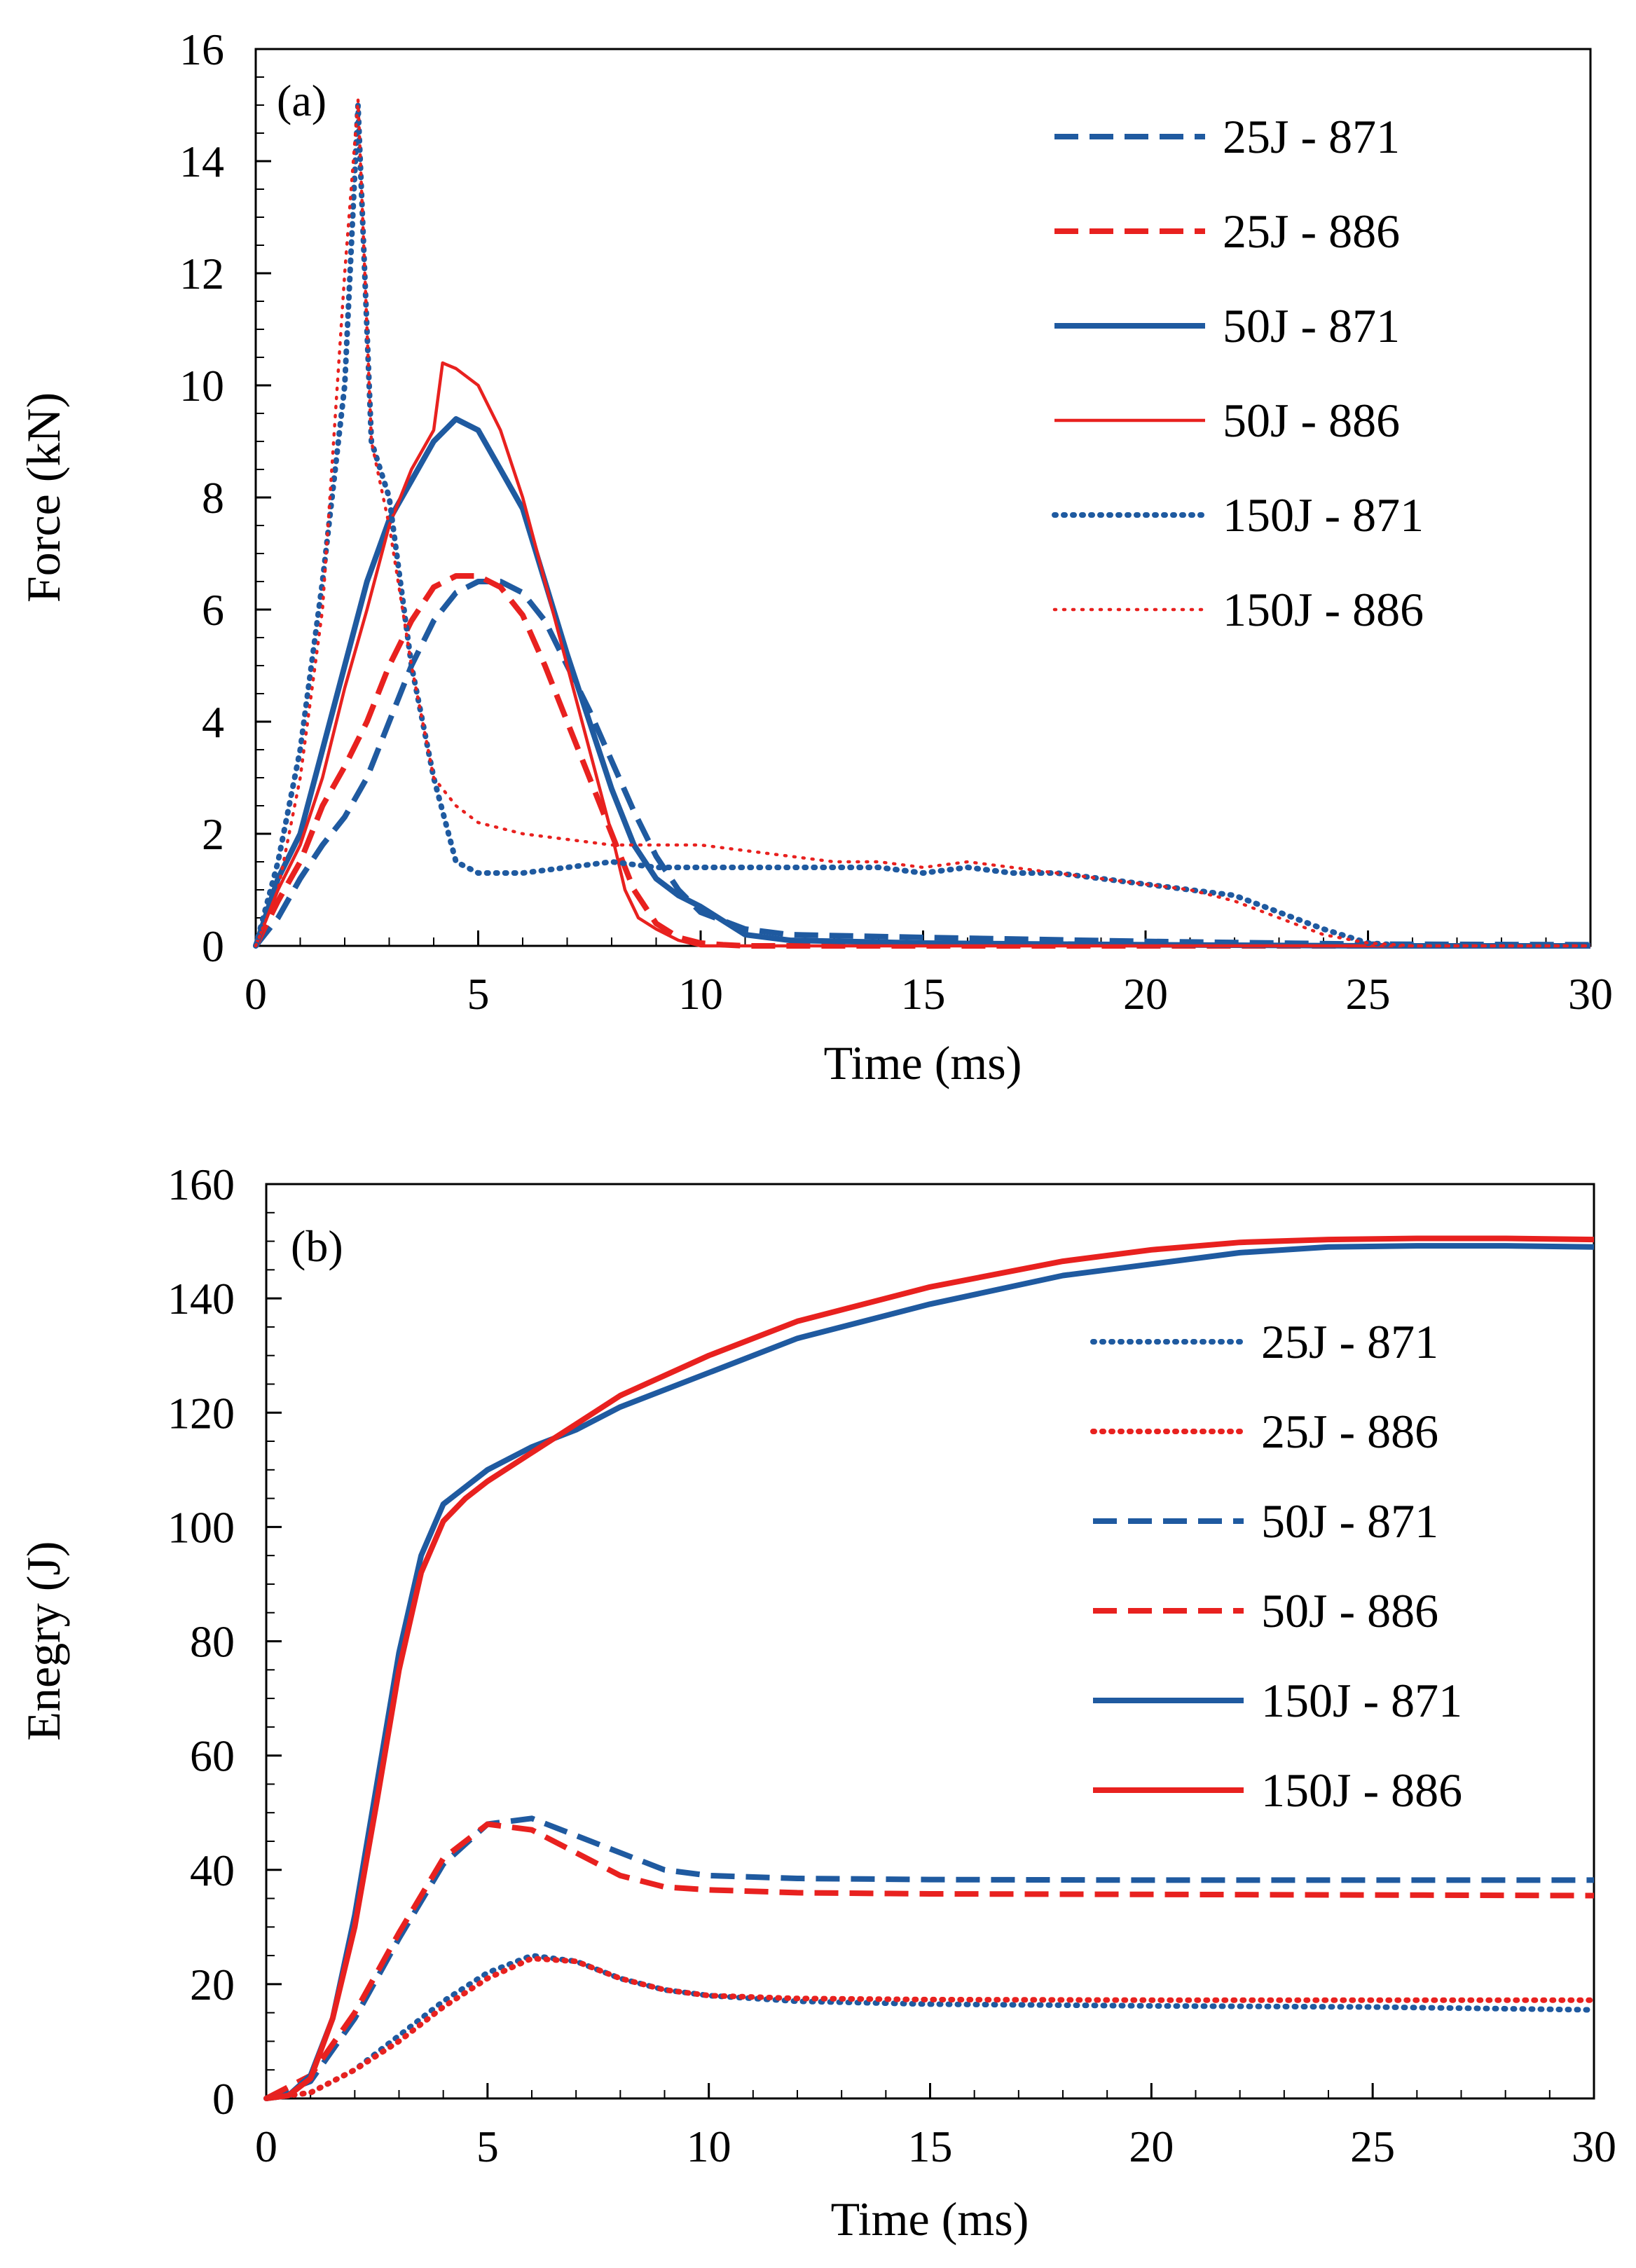  I want to click on y-tick-label: 20, so click(212, 1984).